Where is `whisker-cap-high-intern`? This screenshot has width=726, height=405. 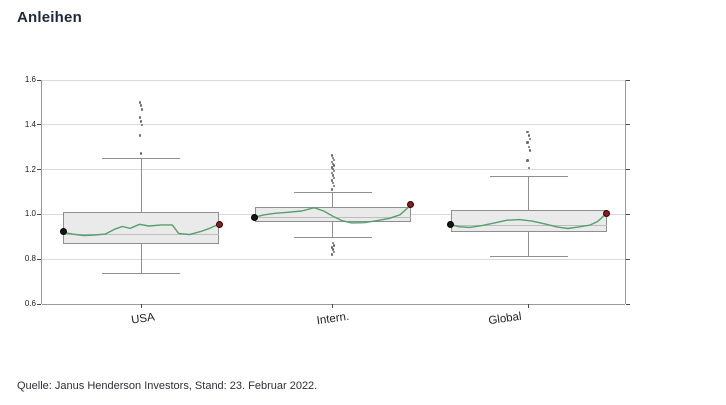 whisker-cap-high-intern is located at coordinates (332, 192).